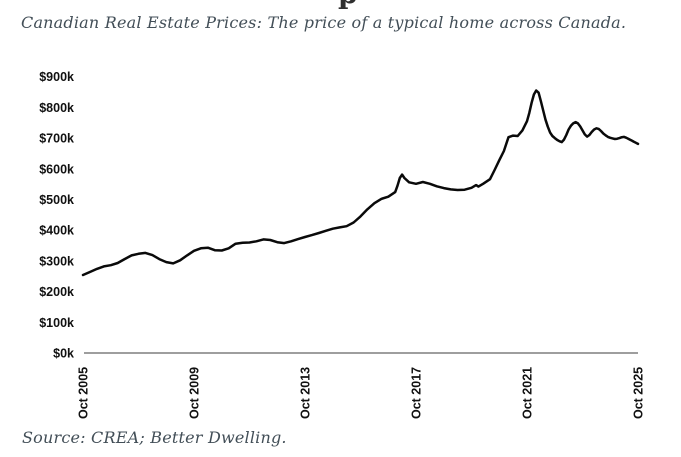  I want to click on y-tick-label: $200k, so click(56, 292).